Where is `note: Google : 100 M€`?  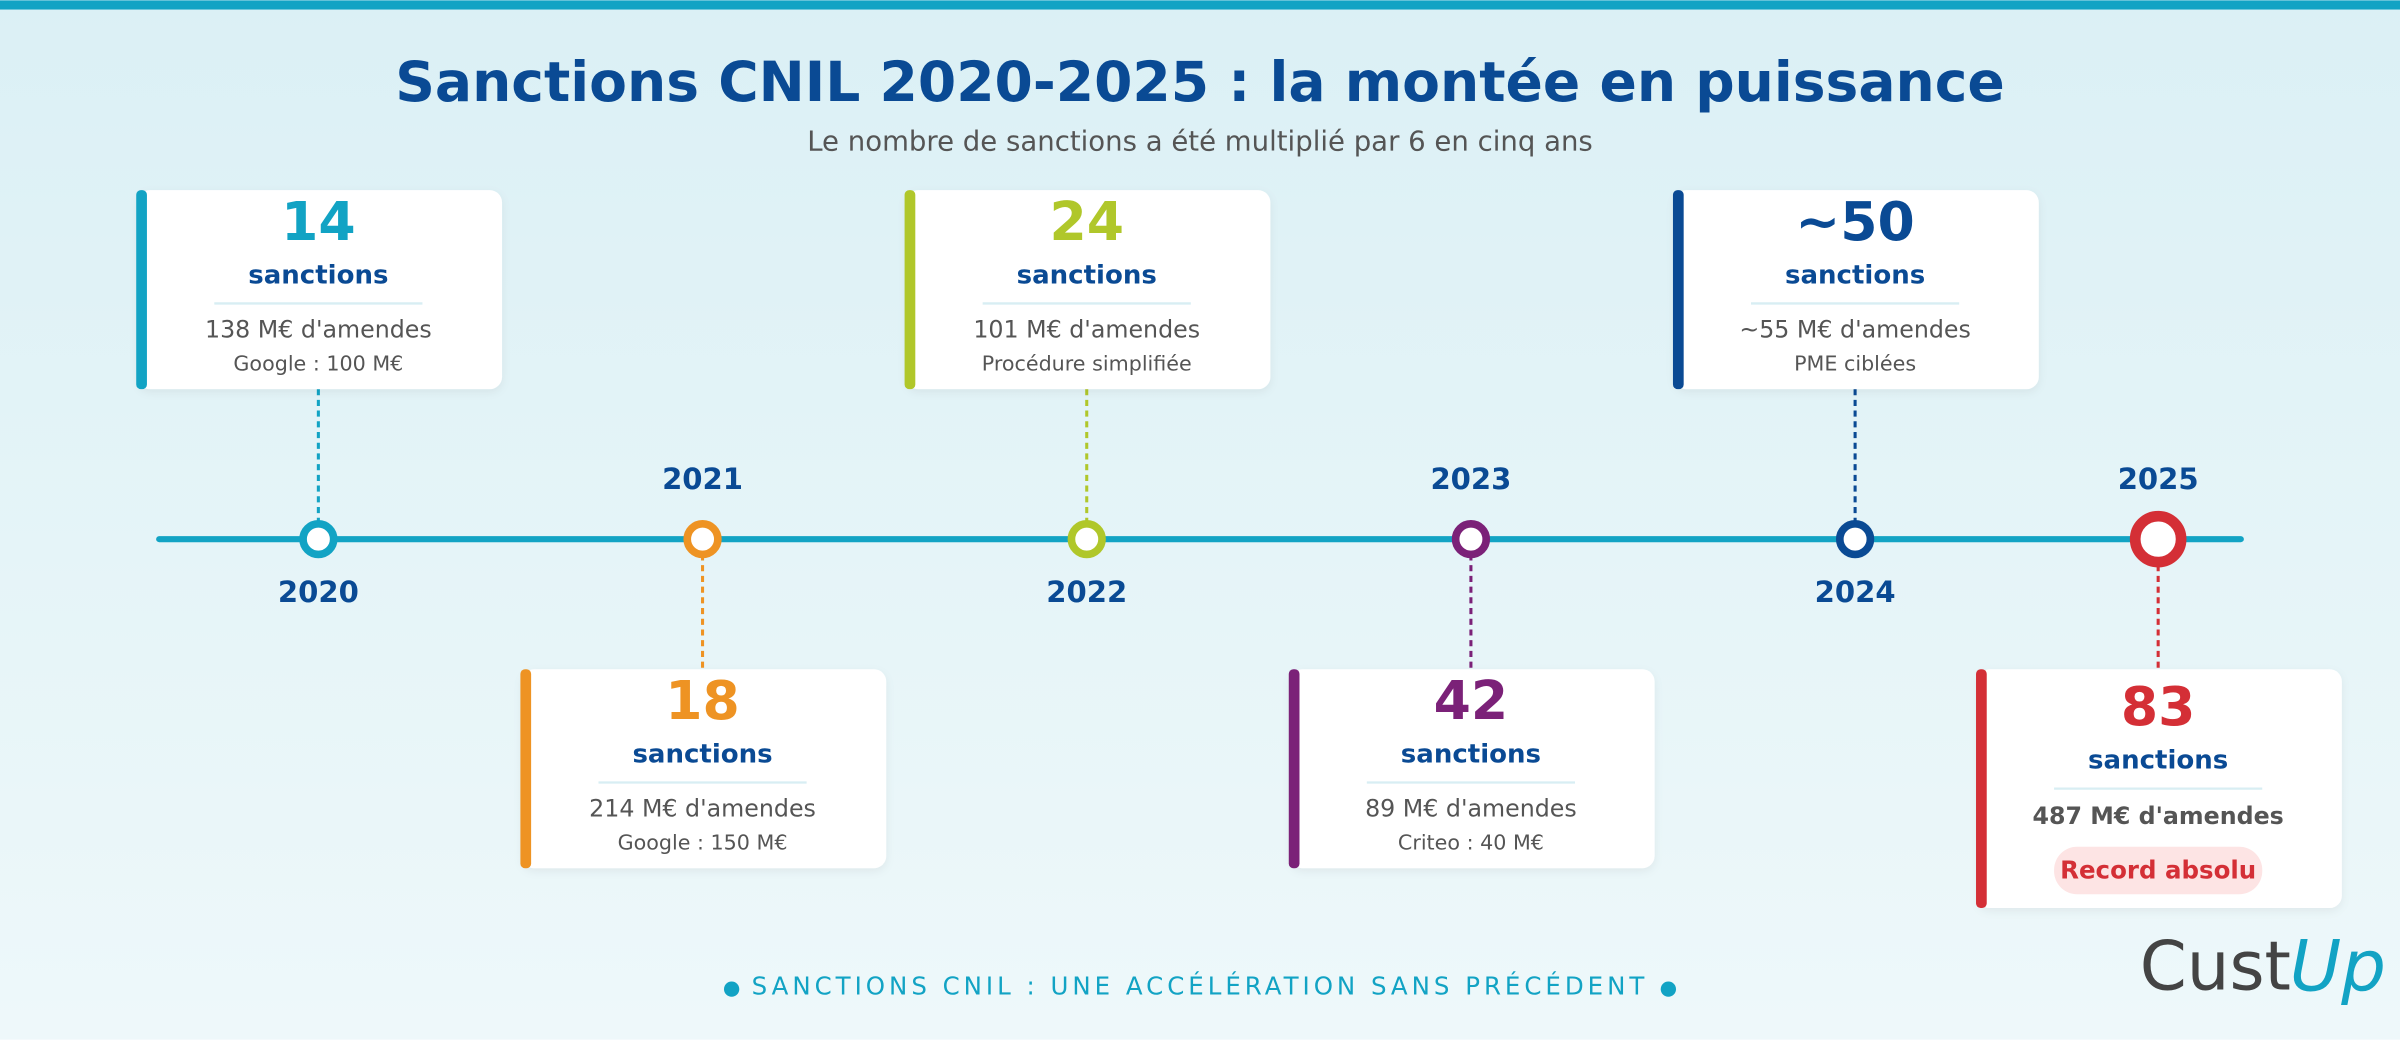 note: Google : 100 M€ is located at coordinates (318, 364).